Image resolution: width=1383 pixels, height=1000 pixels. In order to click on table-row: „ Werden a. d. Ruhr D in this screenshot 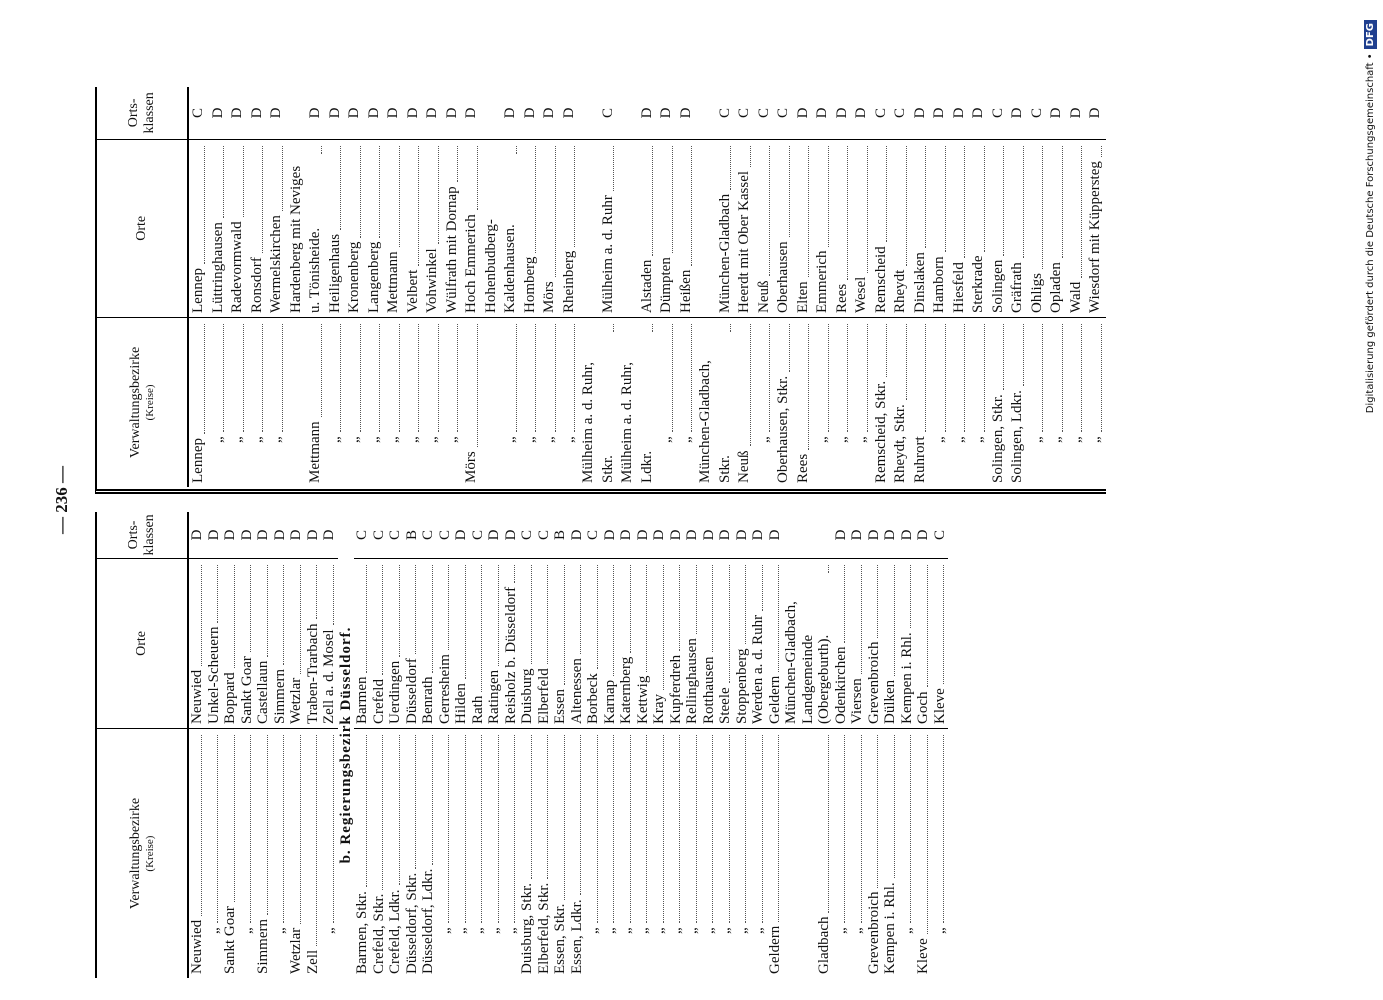, I will do `click(758, 745)`.